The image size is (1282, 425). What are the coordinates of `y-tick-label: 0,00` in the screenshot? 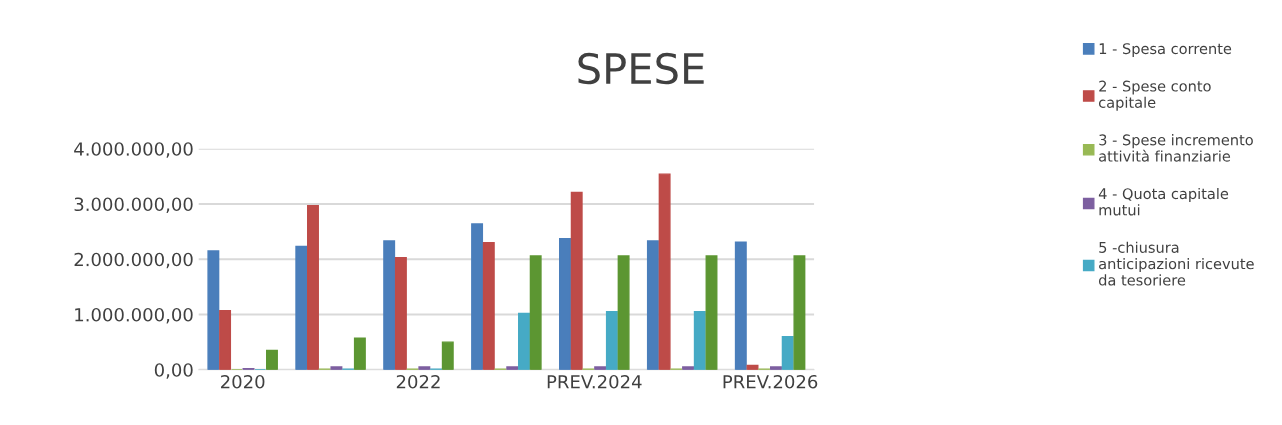 It's located at (173, 371).